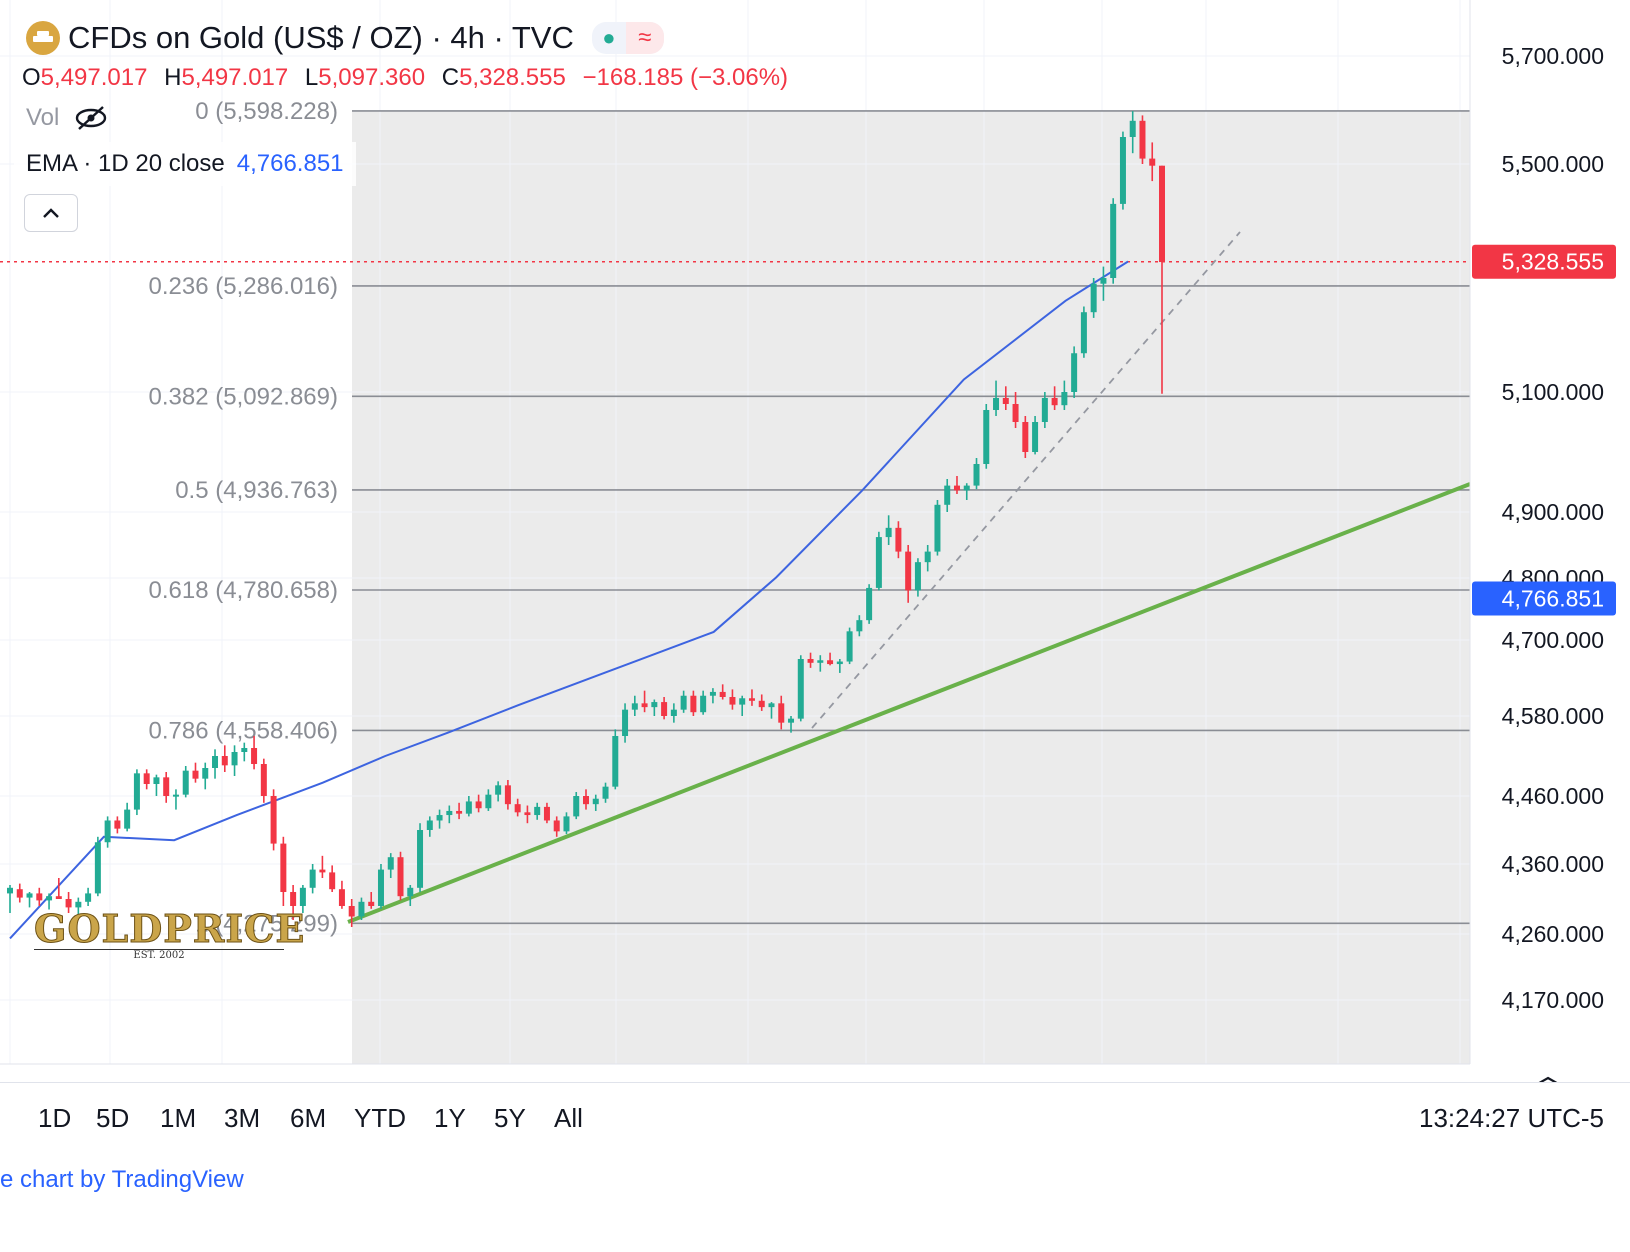  Describe the element at coordinates (185, 164) in the screenshot. I see `ema-legend: EMA · 1D 20 close 4,766.851` at that location.